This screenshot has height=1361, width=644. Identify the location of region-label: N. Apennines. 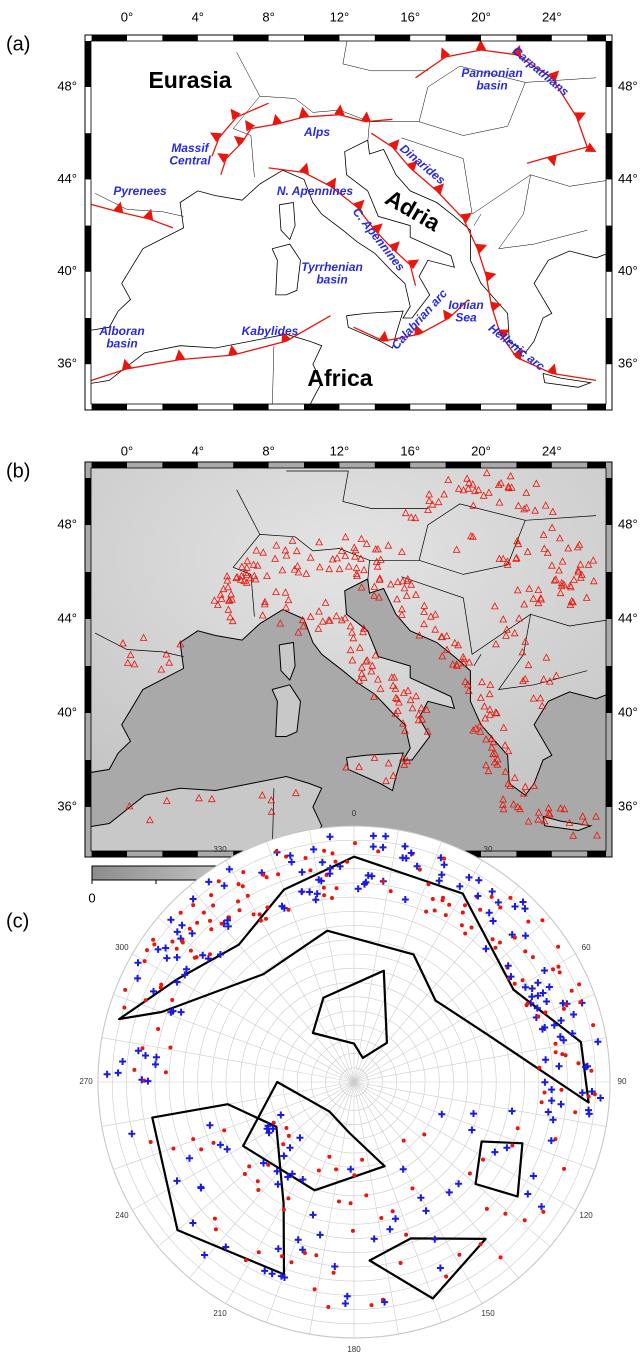
(315, 191).